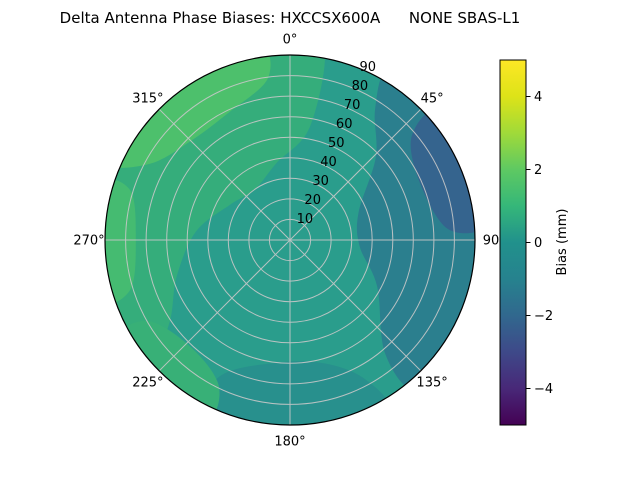 The image size is (640, 480). I want to click on azimuth-tick-label: 270°, so click(88, 241).